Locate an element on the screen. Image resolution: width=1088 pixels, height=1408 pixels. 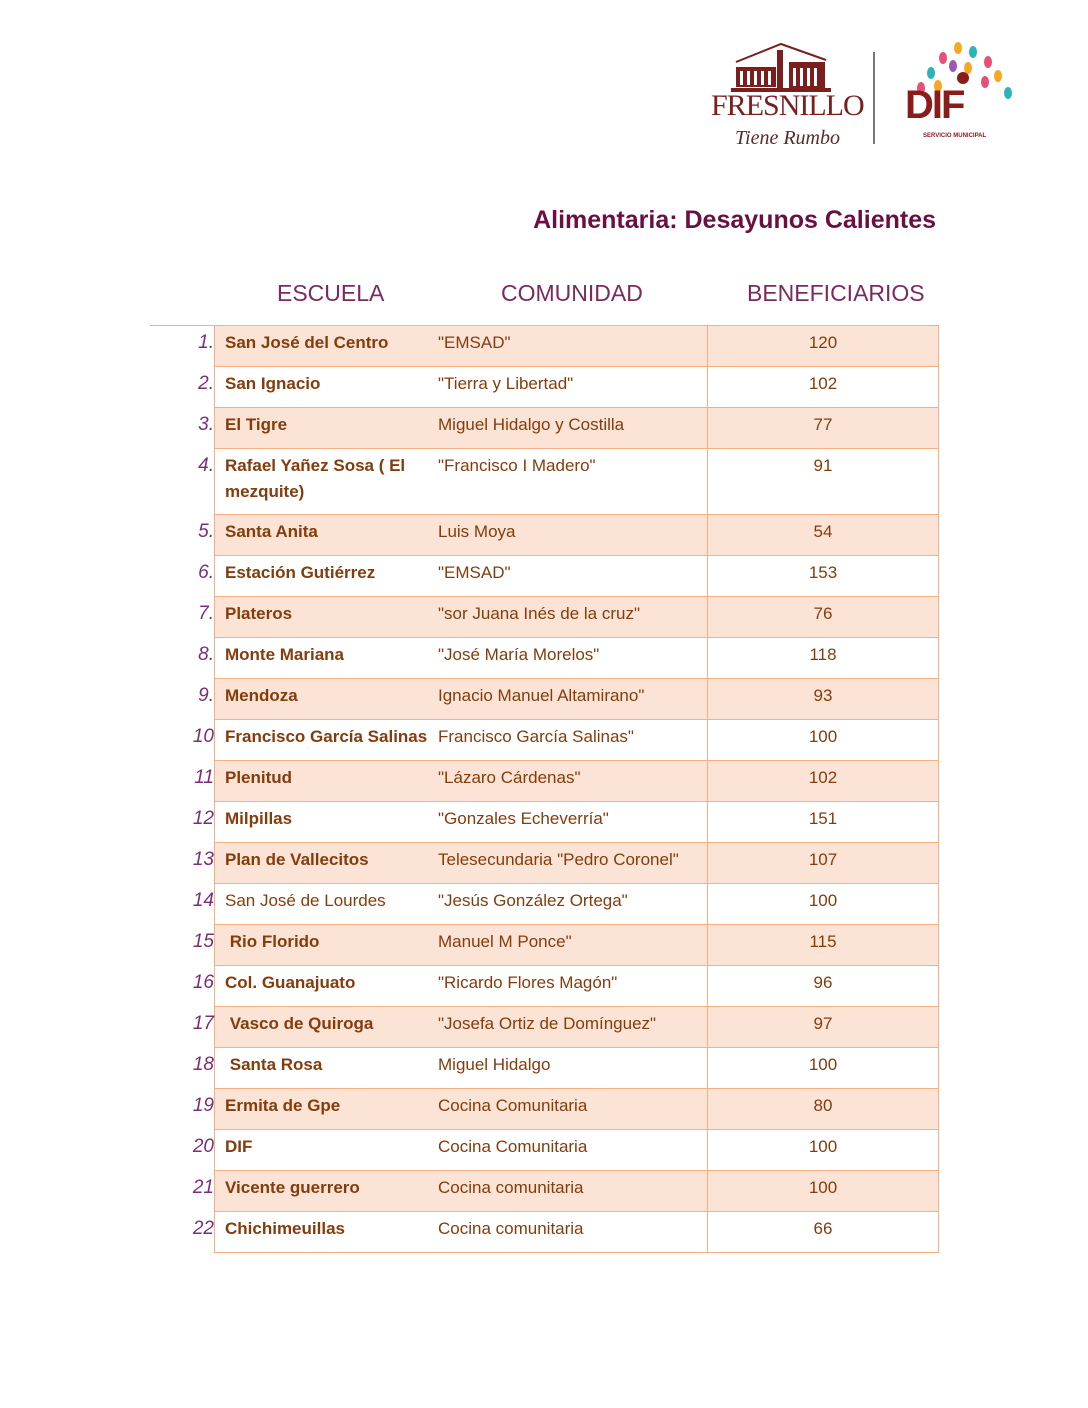
row-number: 7. is located at coordinates (182, 617).